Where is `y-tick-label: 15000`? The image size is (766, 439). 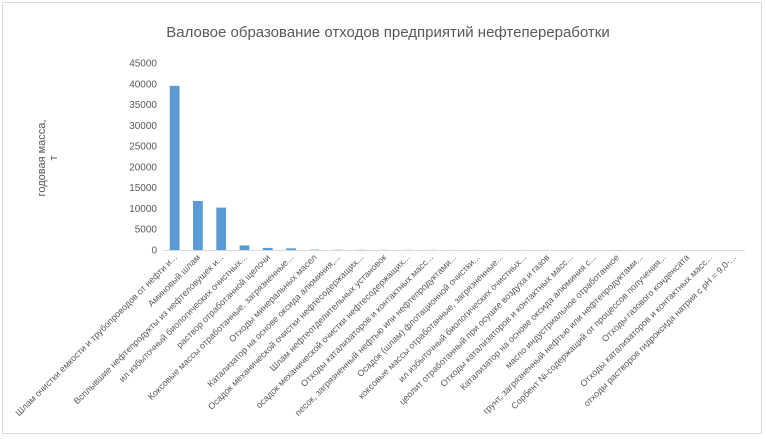
y-tick-label: 15000 is located at coordinates (143, 188).